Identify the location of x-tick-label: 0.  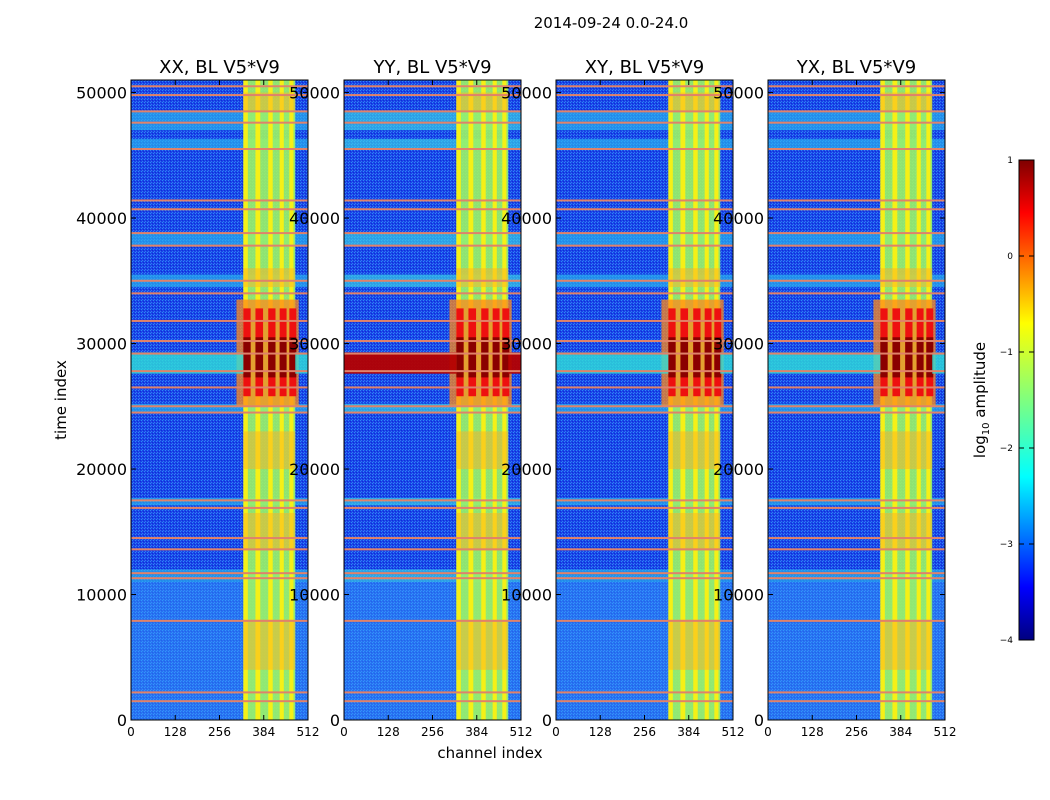
(768, 732).